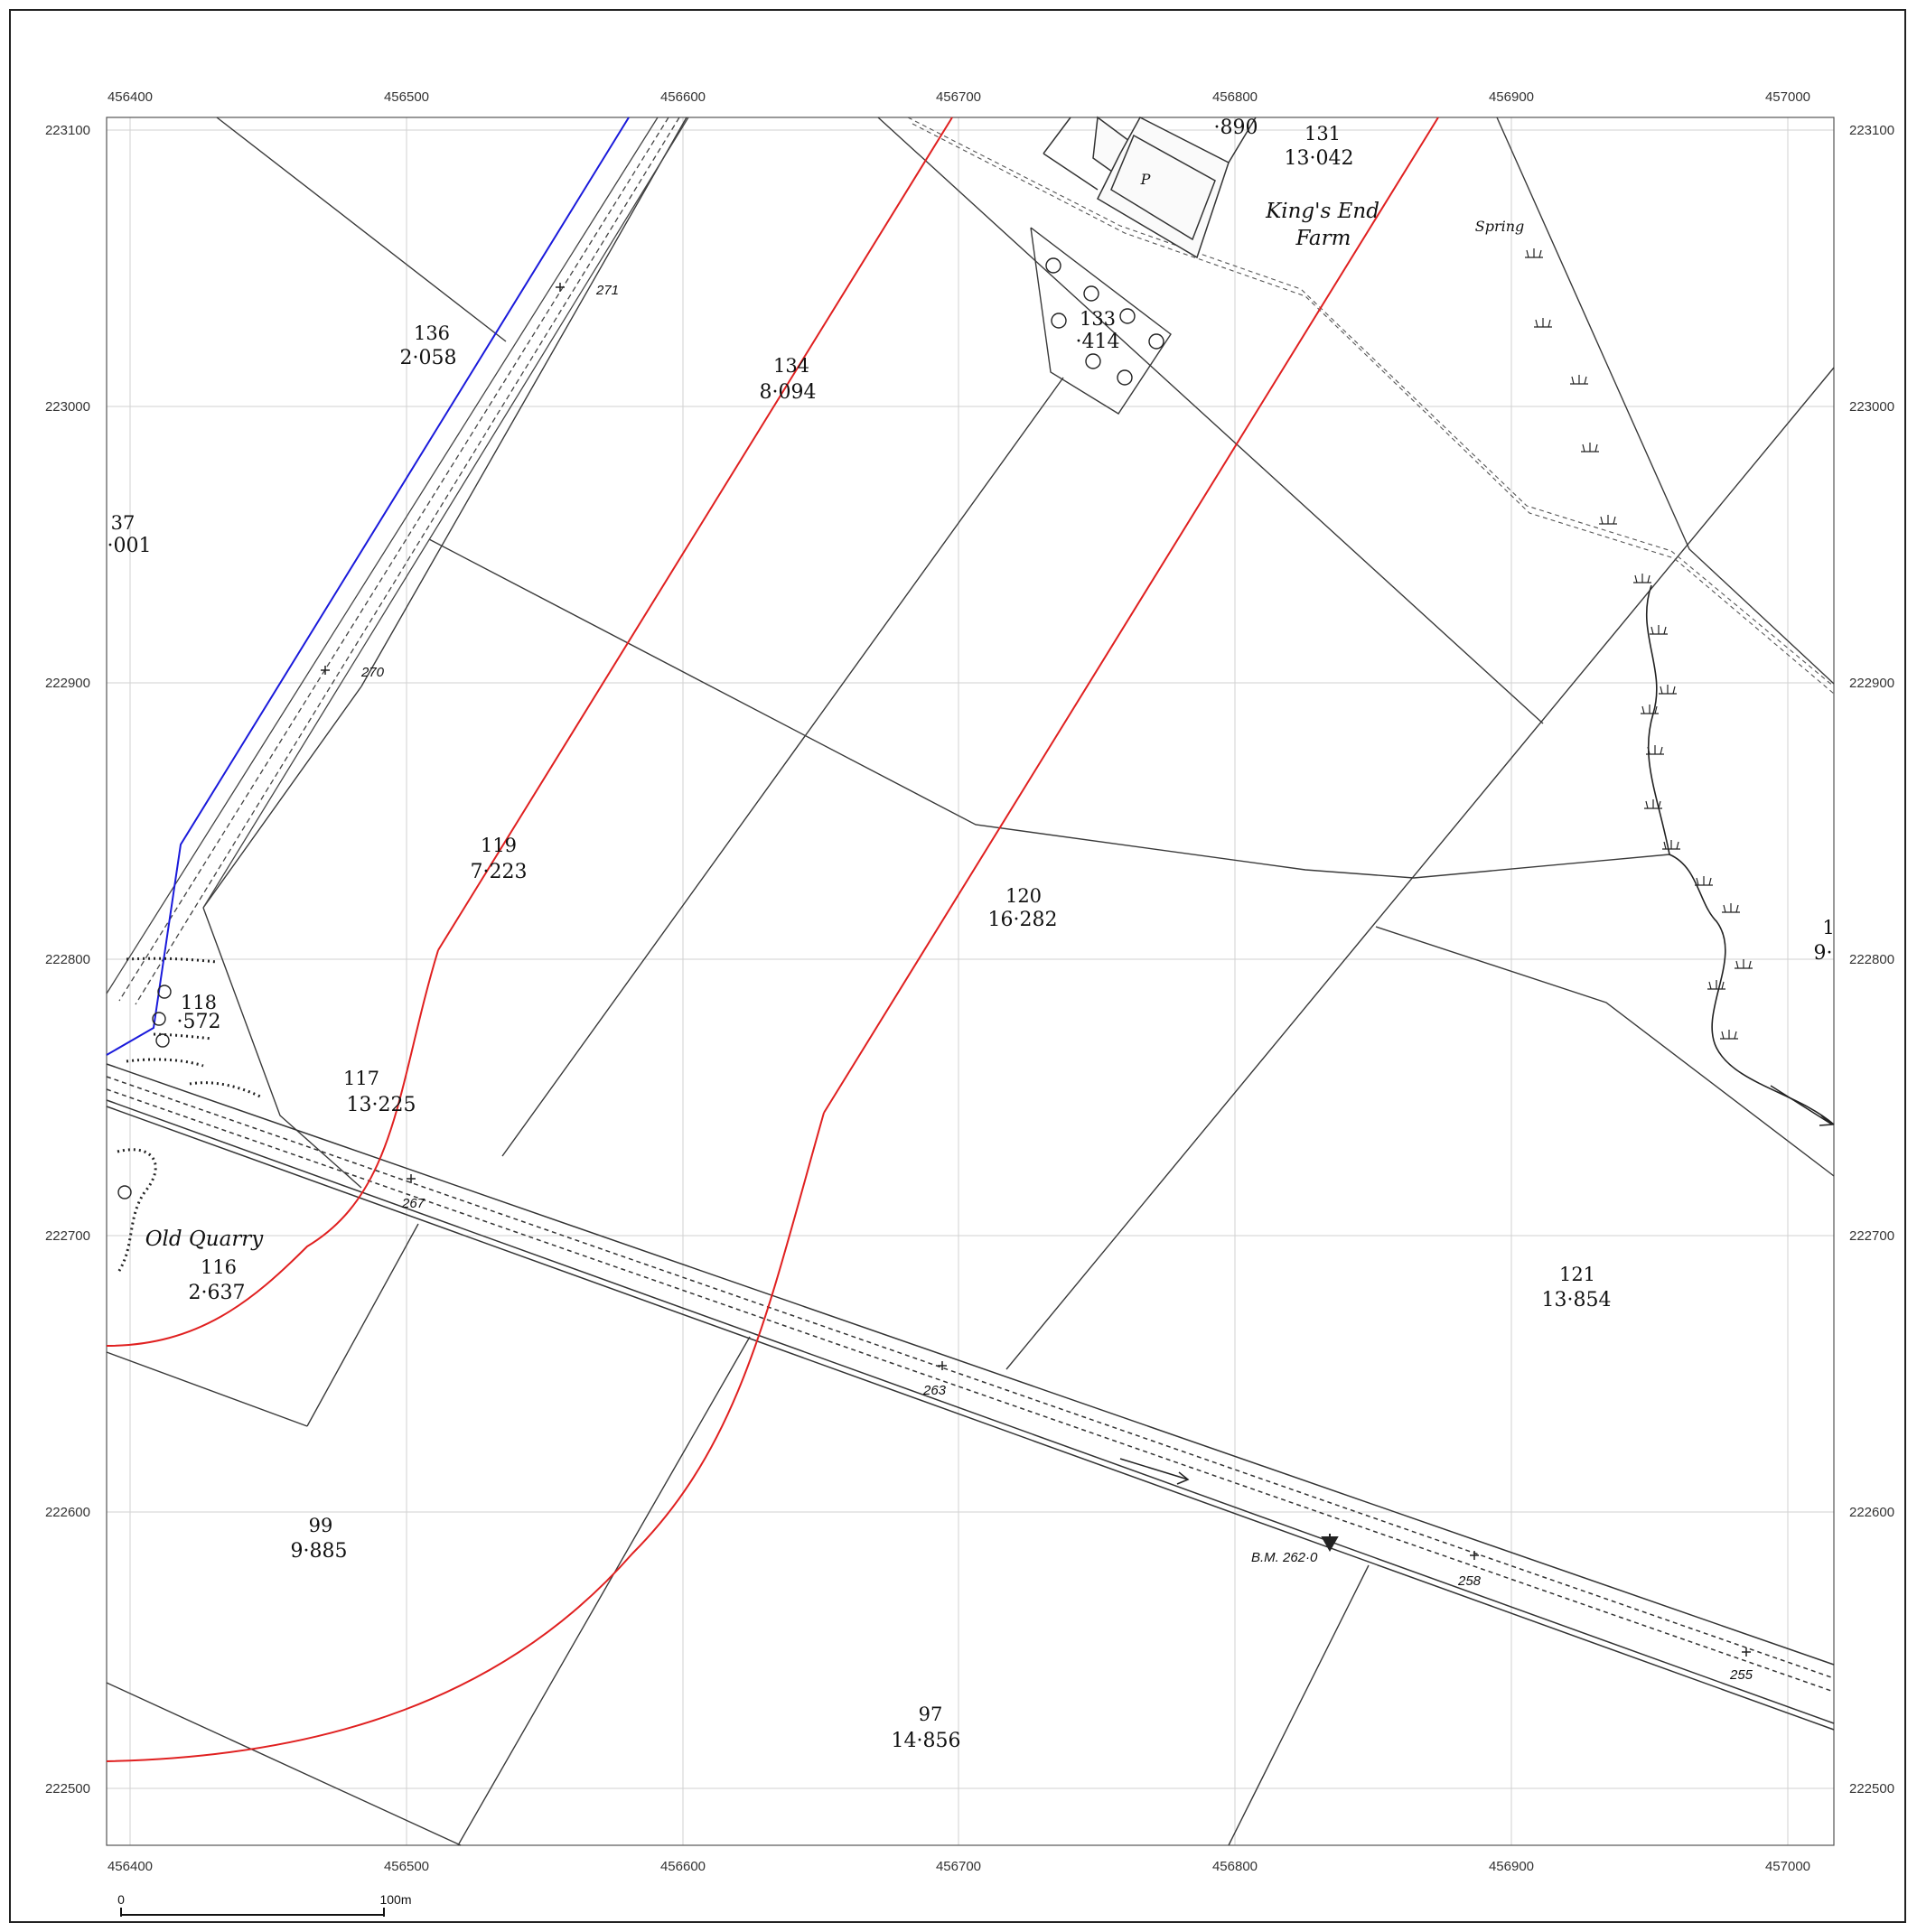  What do you see at coordinates (1145, 179) in the screenshot?
I see `building-letter: P` at bounding box center [1145, 179].